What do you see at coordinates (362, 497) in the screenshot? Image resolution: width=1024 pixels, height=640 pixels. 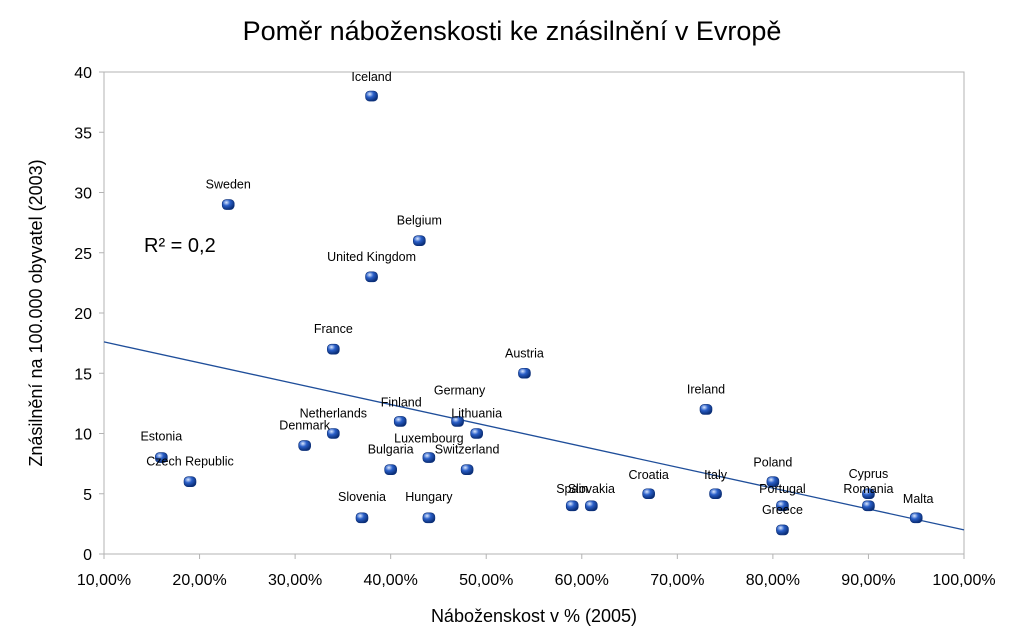 I see `data-label: Slovenia` at bounding box center [362, 497].